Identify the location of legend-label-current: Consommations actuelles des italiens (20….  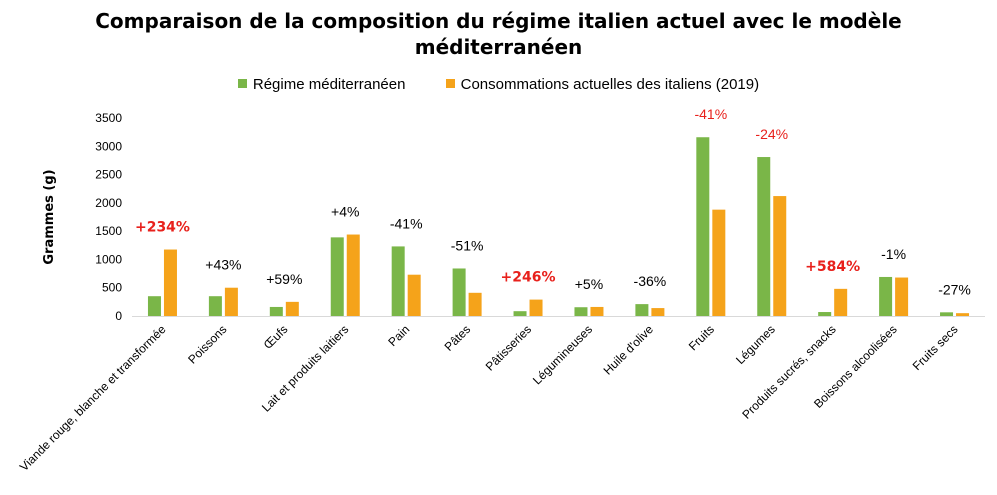
(610, 84).